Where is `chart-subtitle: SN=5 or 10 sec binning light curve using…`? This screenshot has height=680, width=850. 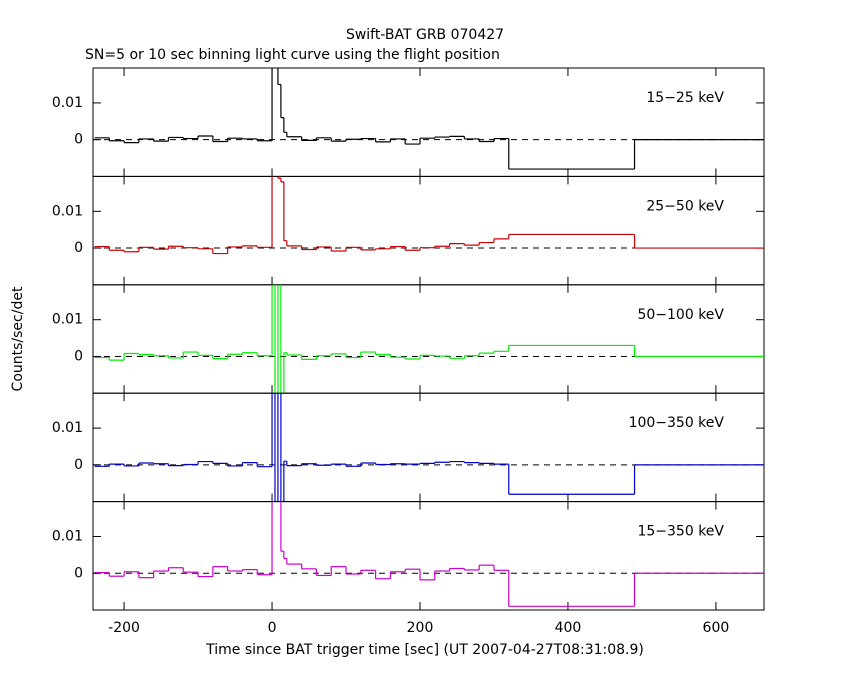 chart-subtitle: SN=5 or 10 sec binning light curve using… is located at coordinates (292, 55).